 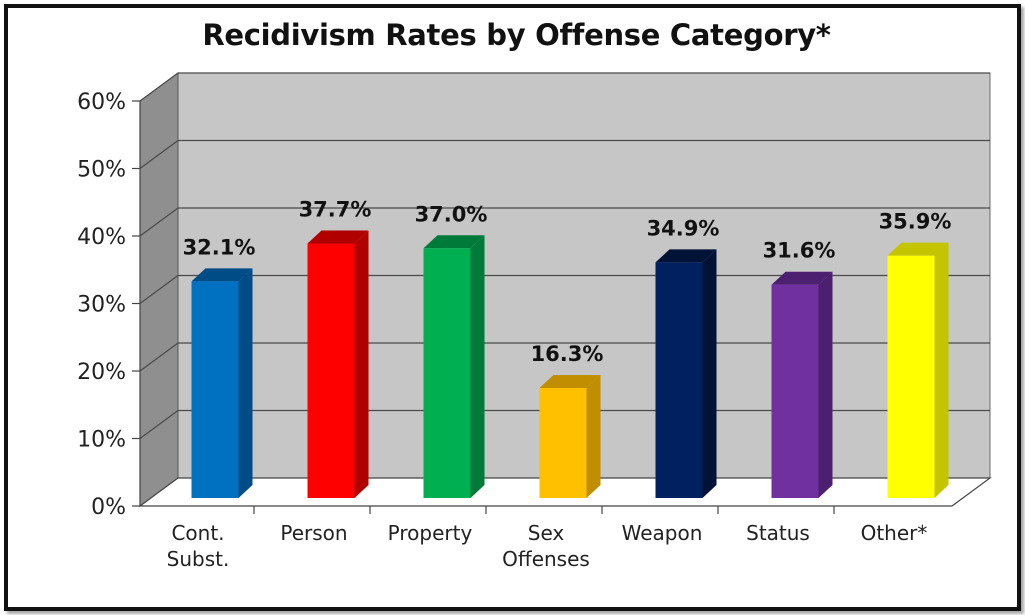 I want to click on y-tick-label: 20%, so click(x=101, y=372).